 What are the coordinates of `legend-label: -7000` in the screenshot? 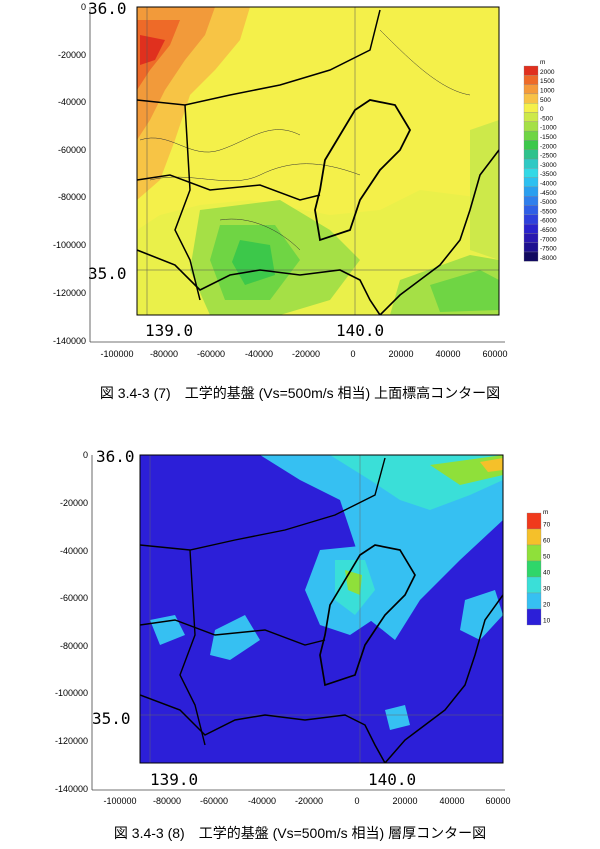 It's located at (548, 239).